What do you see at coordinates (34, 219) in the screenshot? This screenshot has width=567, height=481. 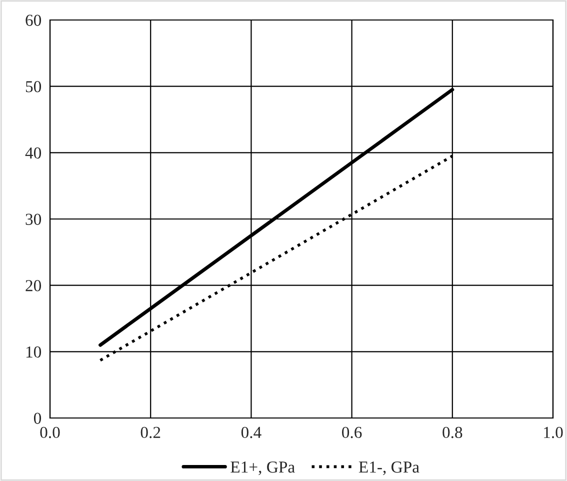 I see `y-tick-label: 30` at bounding box center [34, 219].